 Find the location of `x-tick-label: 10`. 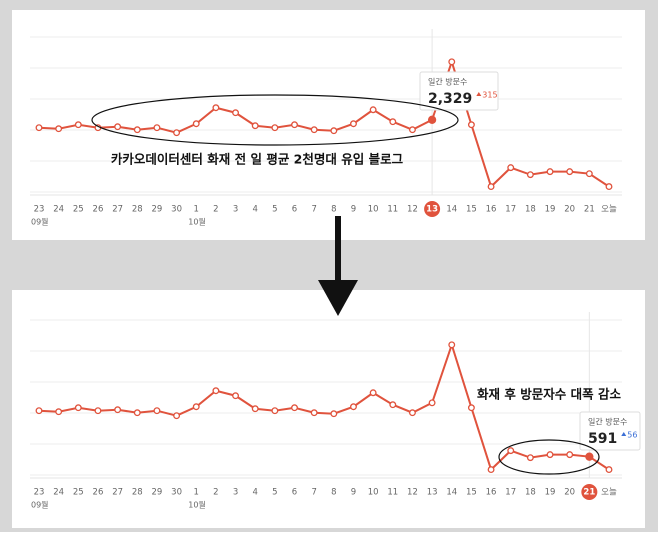

x-tick-label: 10 is located at coordinates (373, 493).